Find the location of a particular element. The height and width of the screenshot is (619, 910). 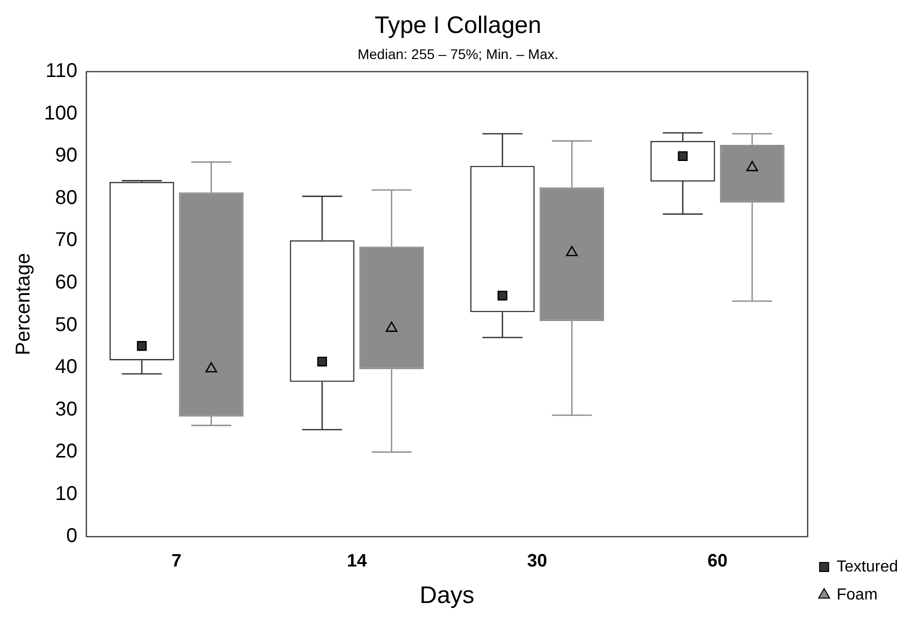

y-tick-label: 90 is located at coordinates (66, 155).